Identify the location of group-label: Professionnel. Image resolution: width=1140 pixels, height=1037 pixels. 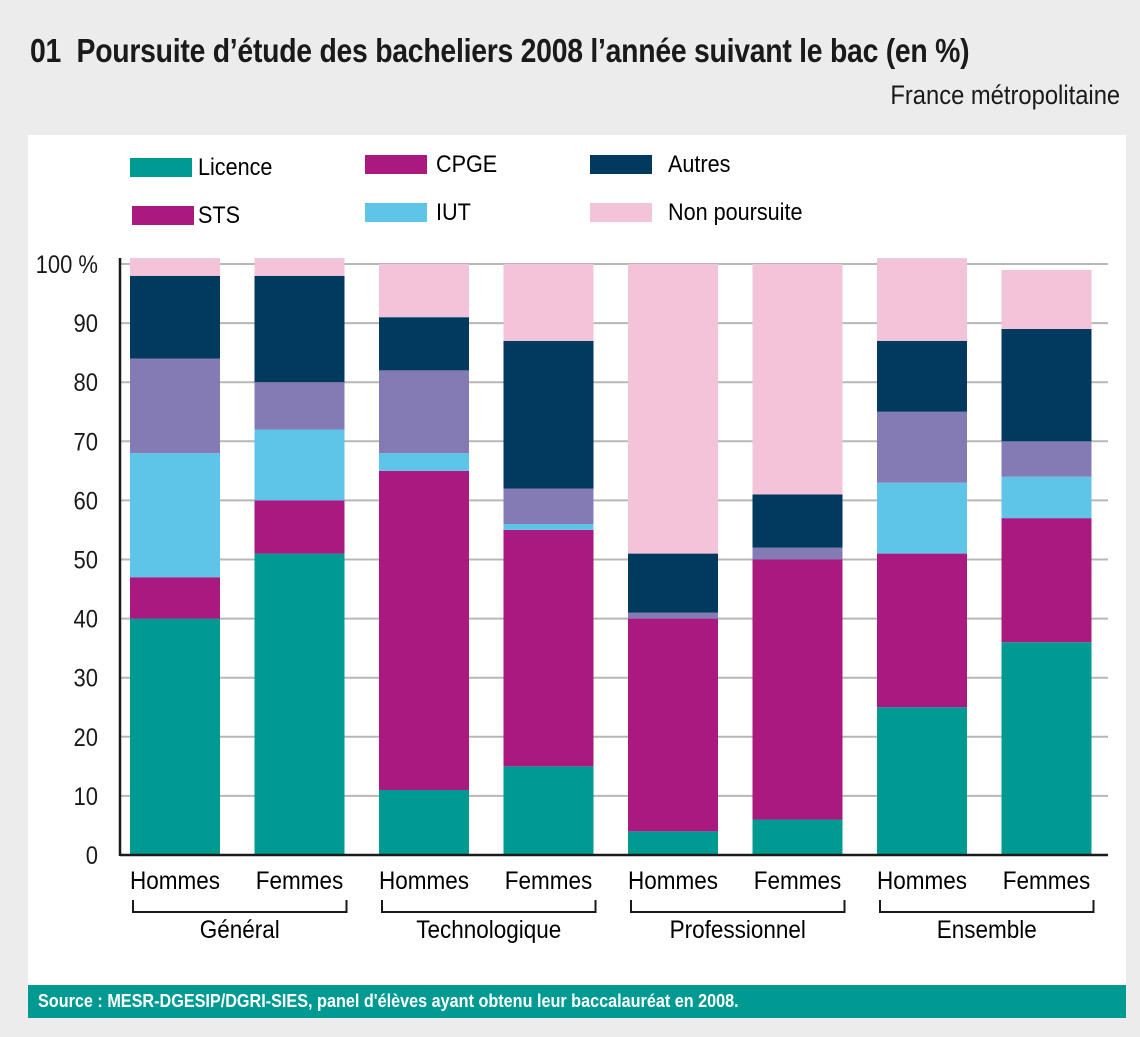
(738, 930).